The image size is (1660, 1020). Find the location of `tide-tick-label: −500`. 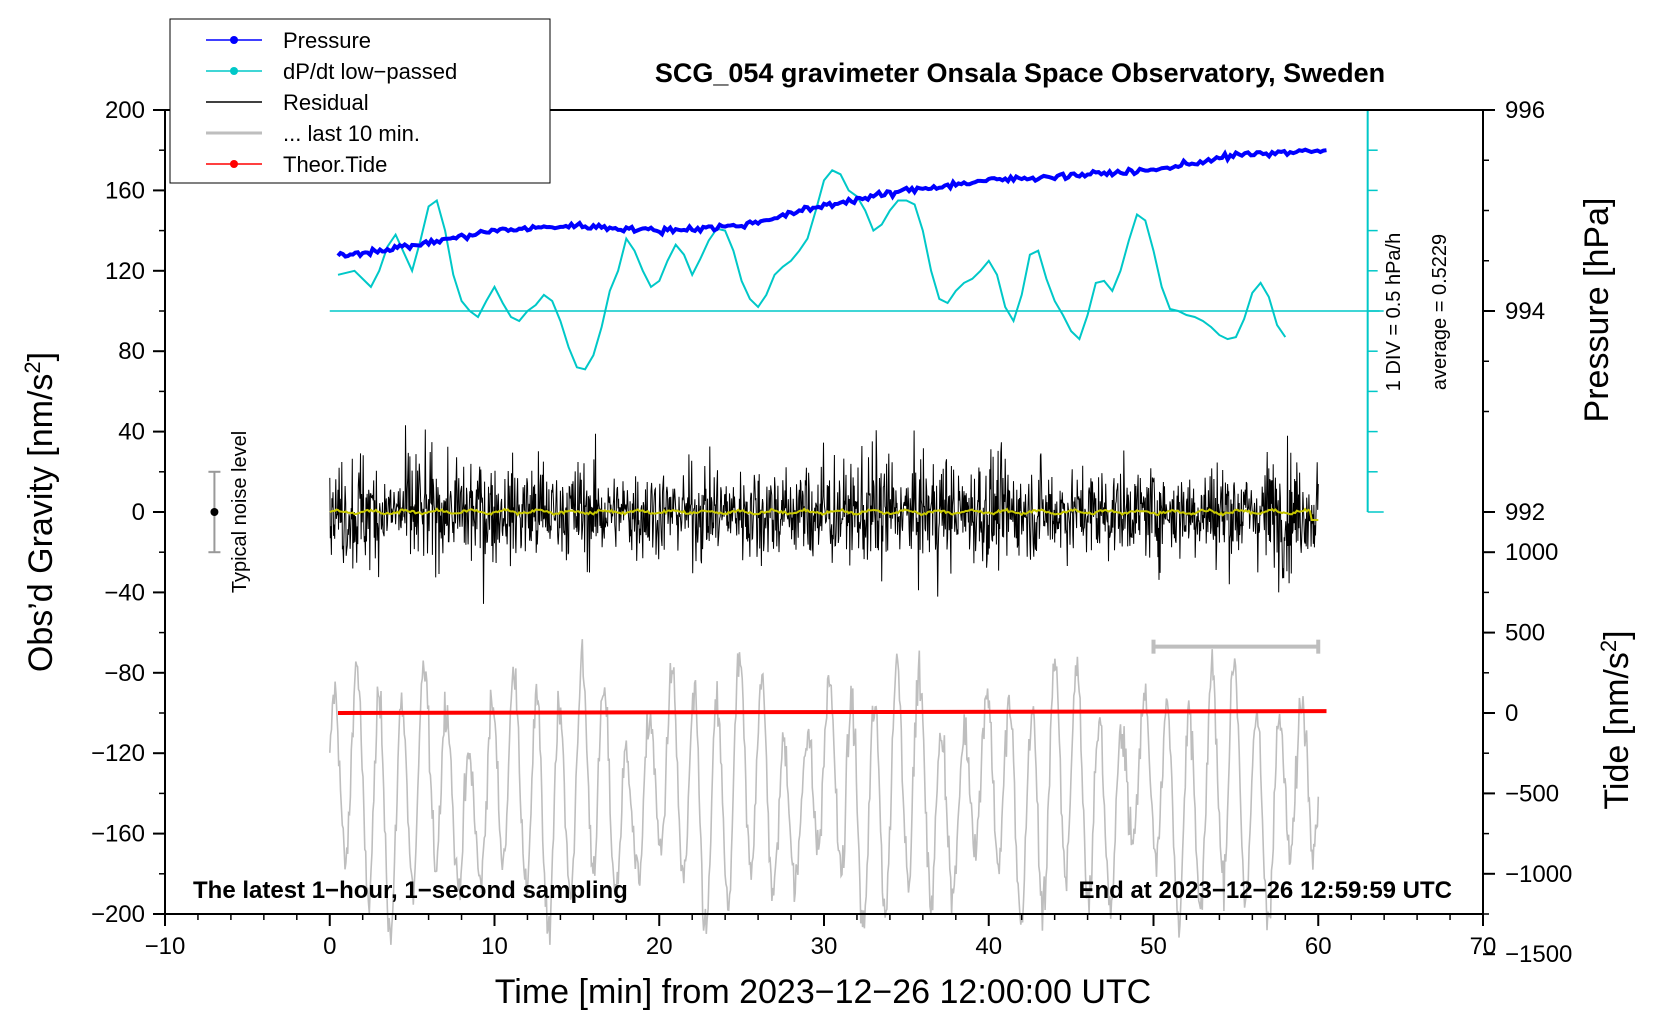

tide-tick-label: −500 is located at coordinates (1532, 793).